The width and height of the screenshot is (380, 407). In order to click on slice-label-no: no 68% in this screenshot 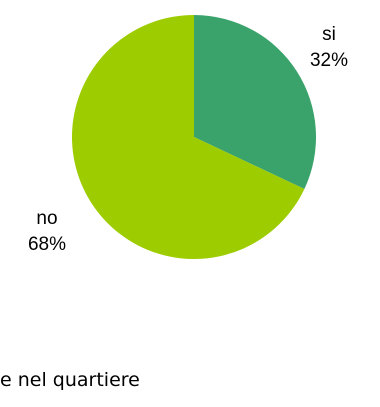, I will do `click(47, 232)`.